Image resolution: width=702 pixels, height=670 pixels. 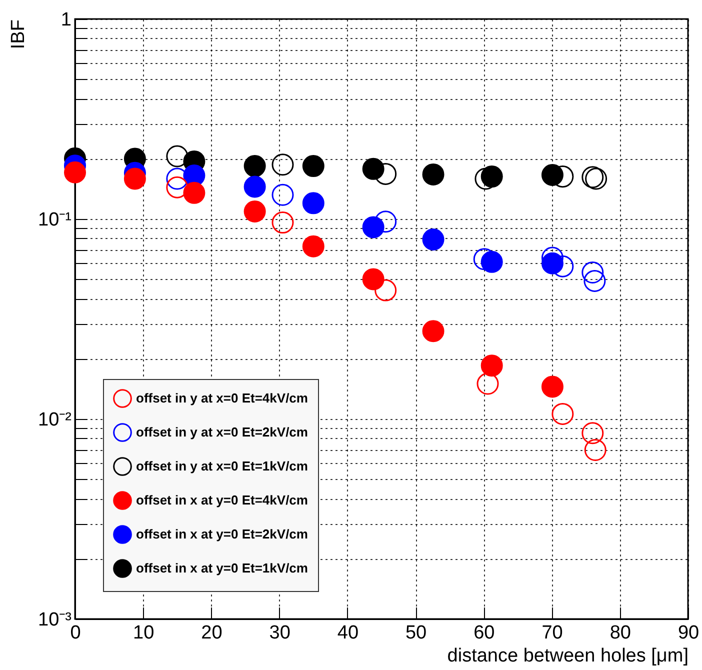 What do you see at coordinates (211, 633) in the screenshot?
I see `x-tick-label: 20` at bounding box center [211, 633].